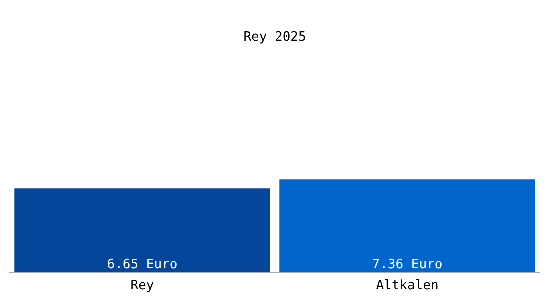 The width and height of the screenshot is (550, 300). Describe the element at coordinates (142, 286) in the screenshot. I see `x-tick-label: Rey` at that location.